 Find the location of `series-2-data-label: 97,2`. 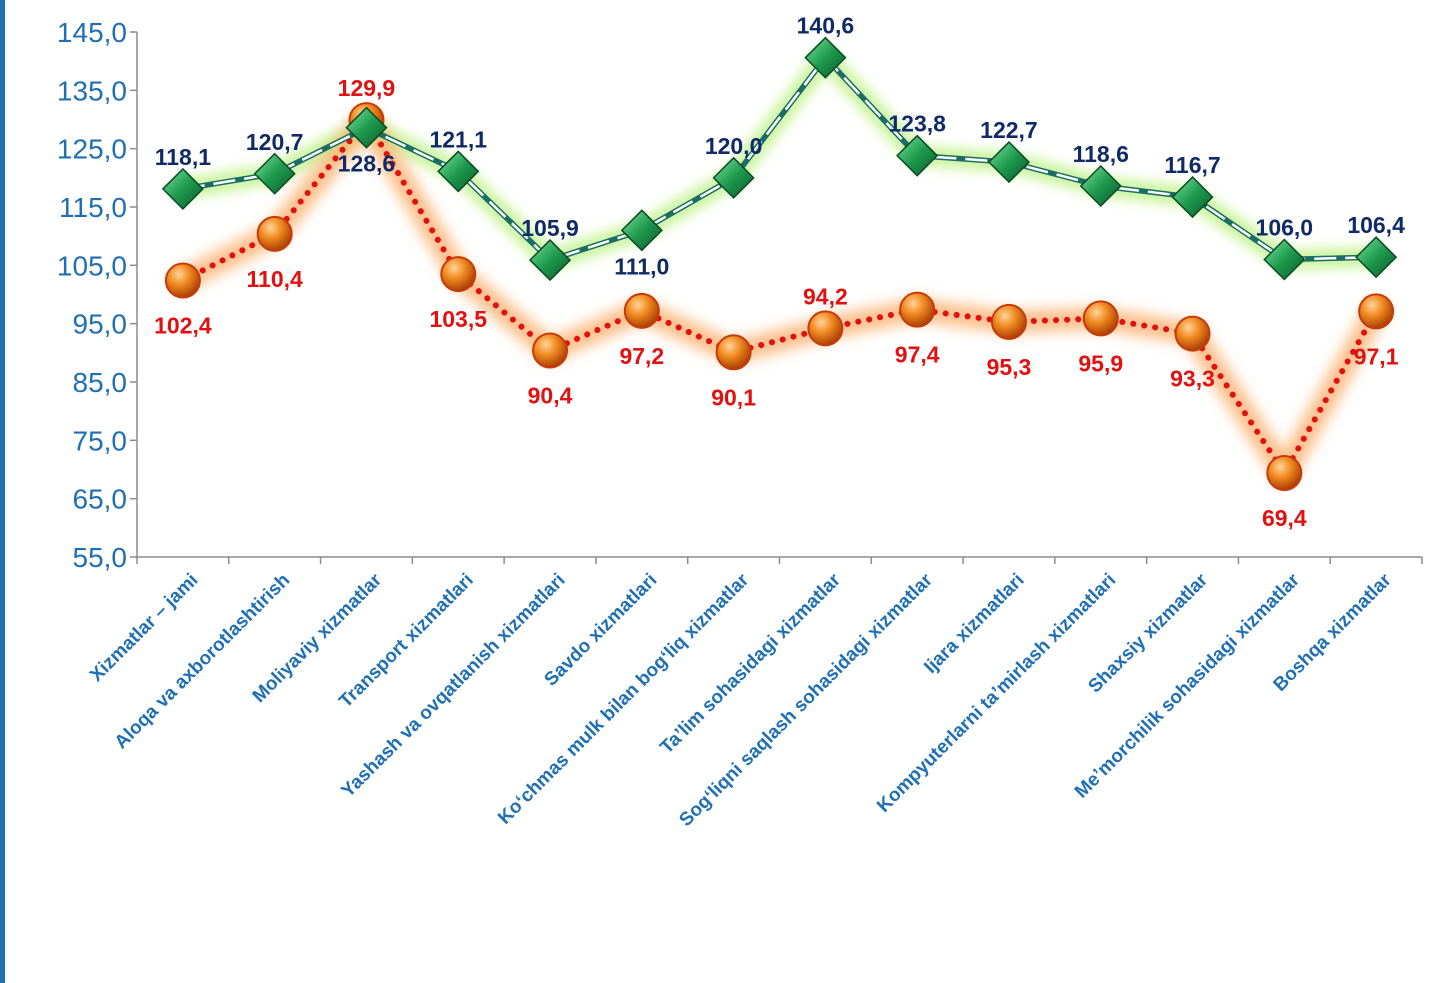

series-2-data-label: 97,2 is located at coordinates (641, 356).